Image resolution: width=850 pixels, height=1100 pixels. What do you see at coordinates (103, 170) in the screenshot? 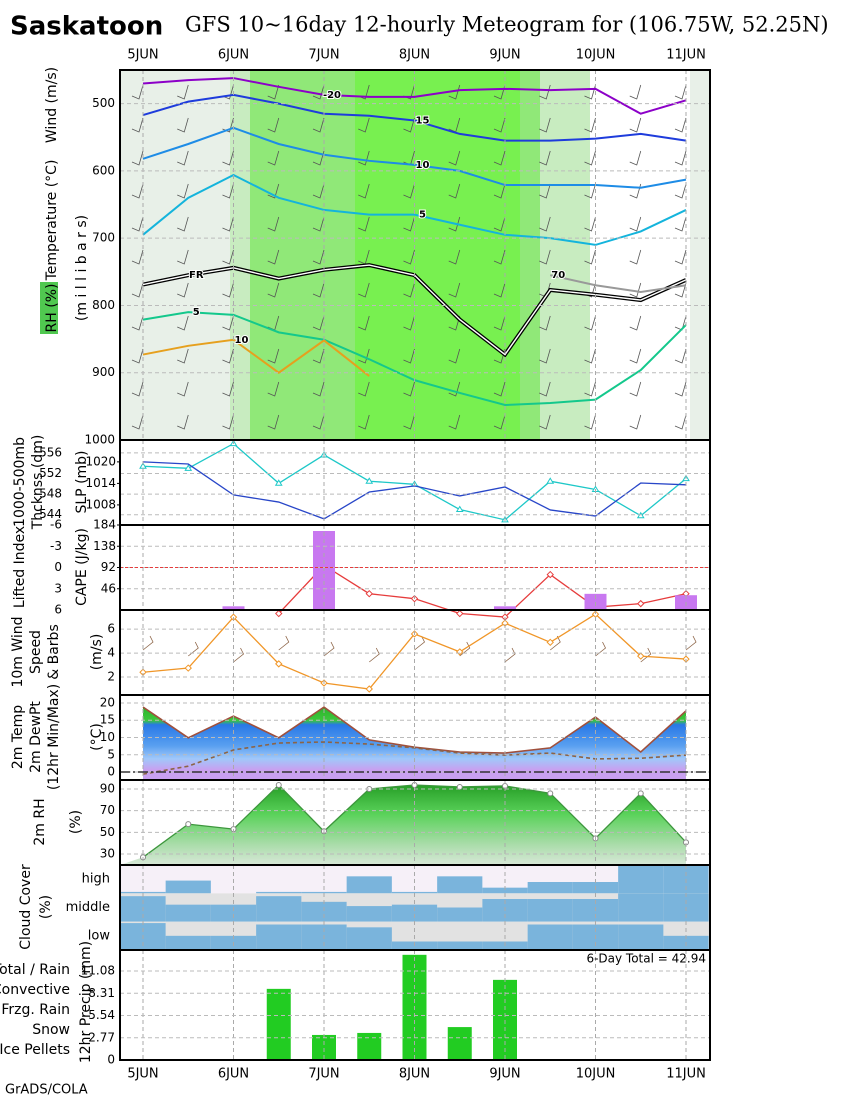
I see `y-tick-label: 600` at bounding box center [103, 170].